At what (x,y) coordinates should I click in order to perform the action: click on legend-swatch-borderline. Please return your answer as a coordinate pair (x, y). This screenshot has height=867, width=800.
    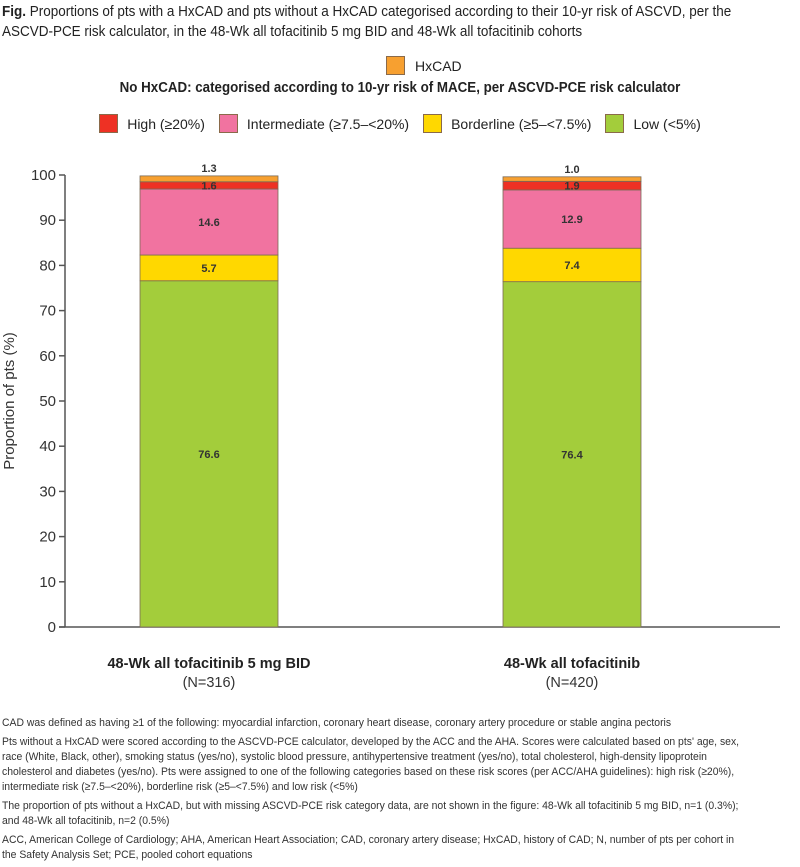
    Looking at the image, I should click on (433, 123).